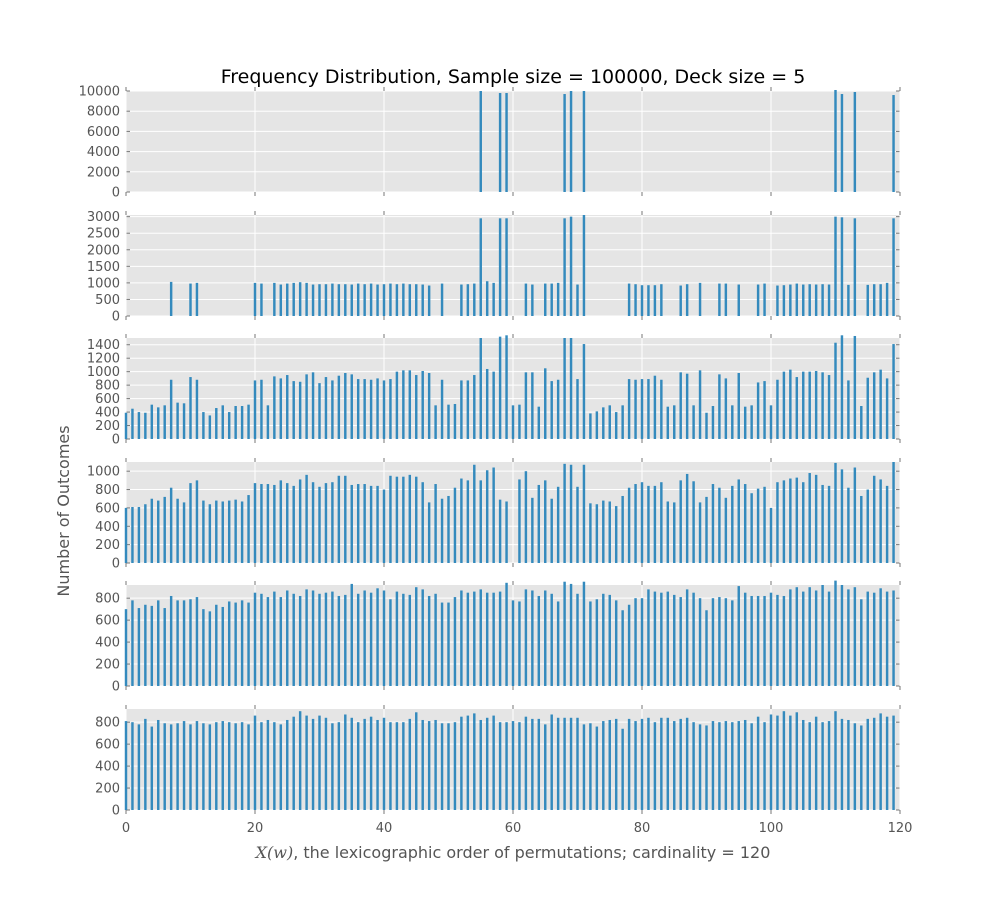 This screenshot has width=1000, height=900. Describe the element at coordinates (107, 386) in the screenshot. I see `y-tick-label: 800` at that location.